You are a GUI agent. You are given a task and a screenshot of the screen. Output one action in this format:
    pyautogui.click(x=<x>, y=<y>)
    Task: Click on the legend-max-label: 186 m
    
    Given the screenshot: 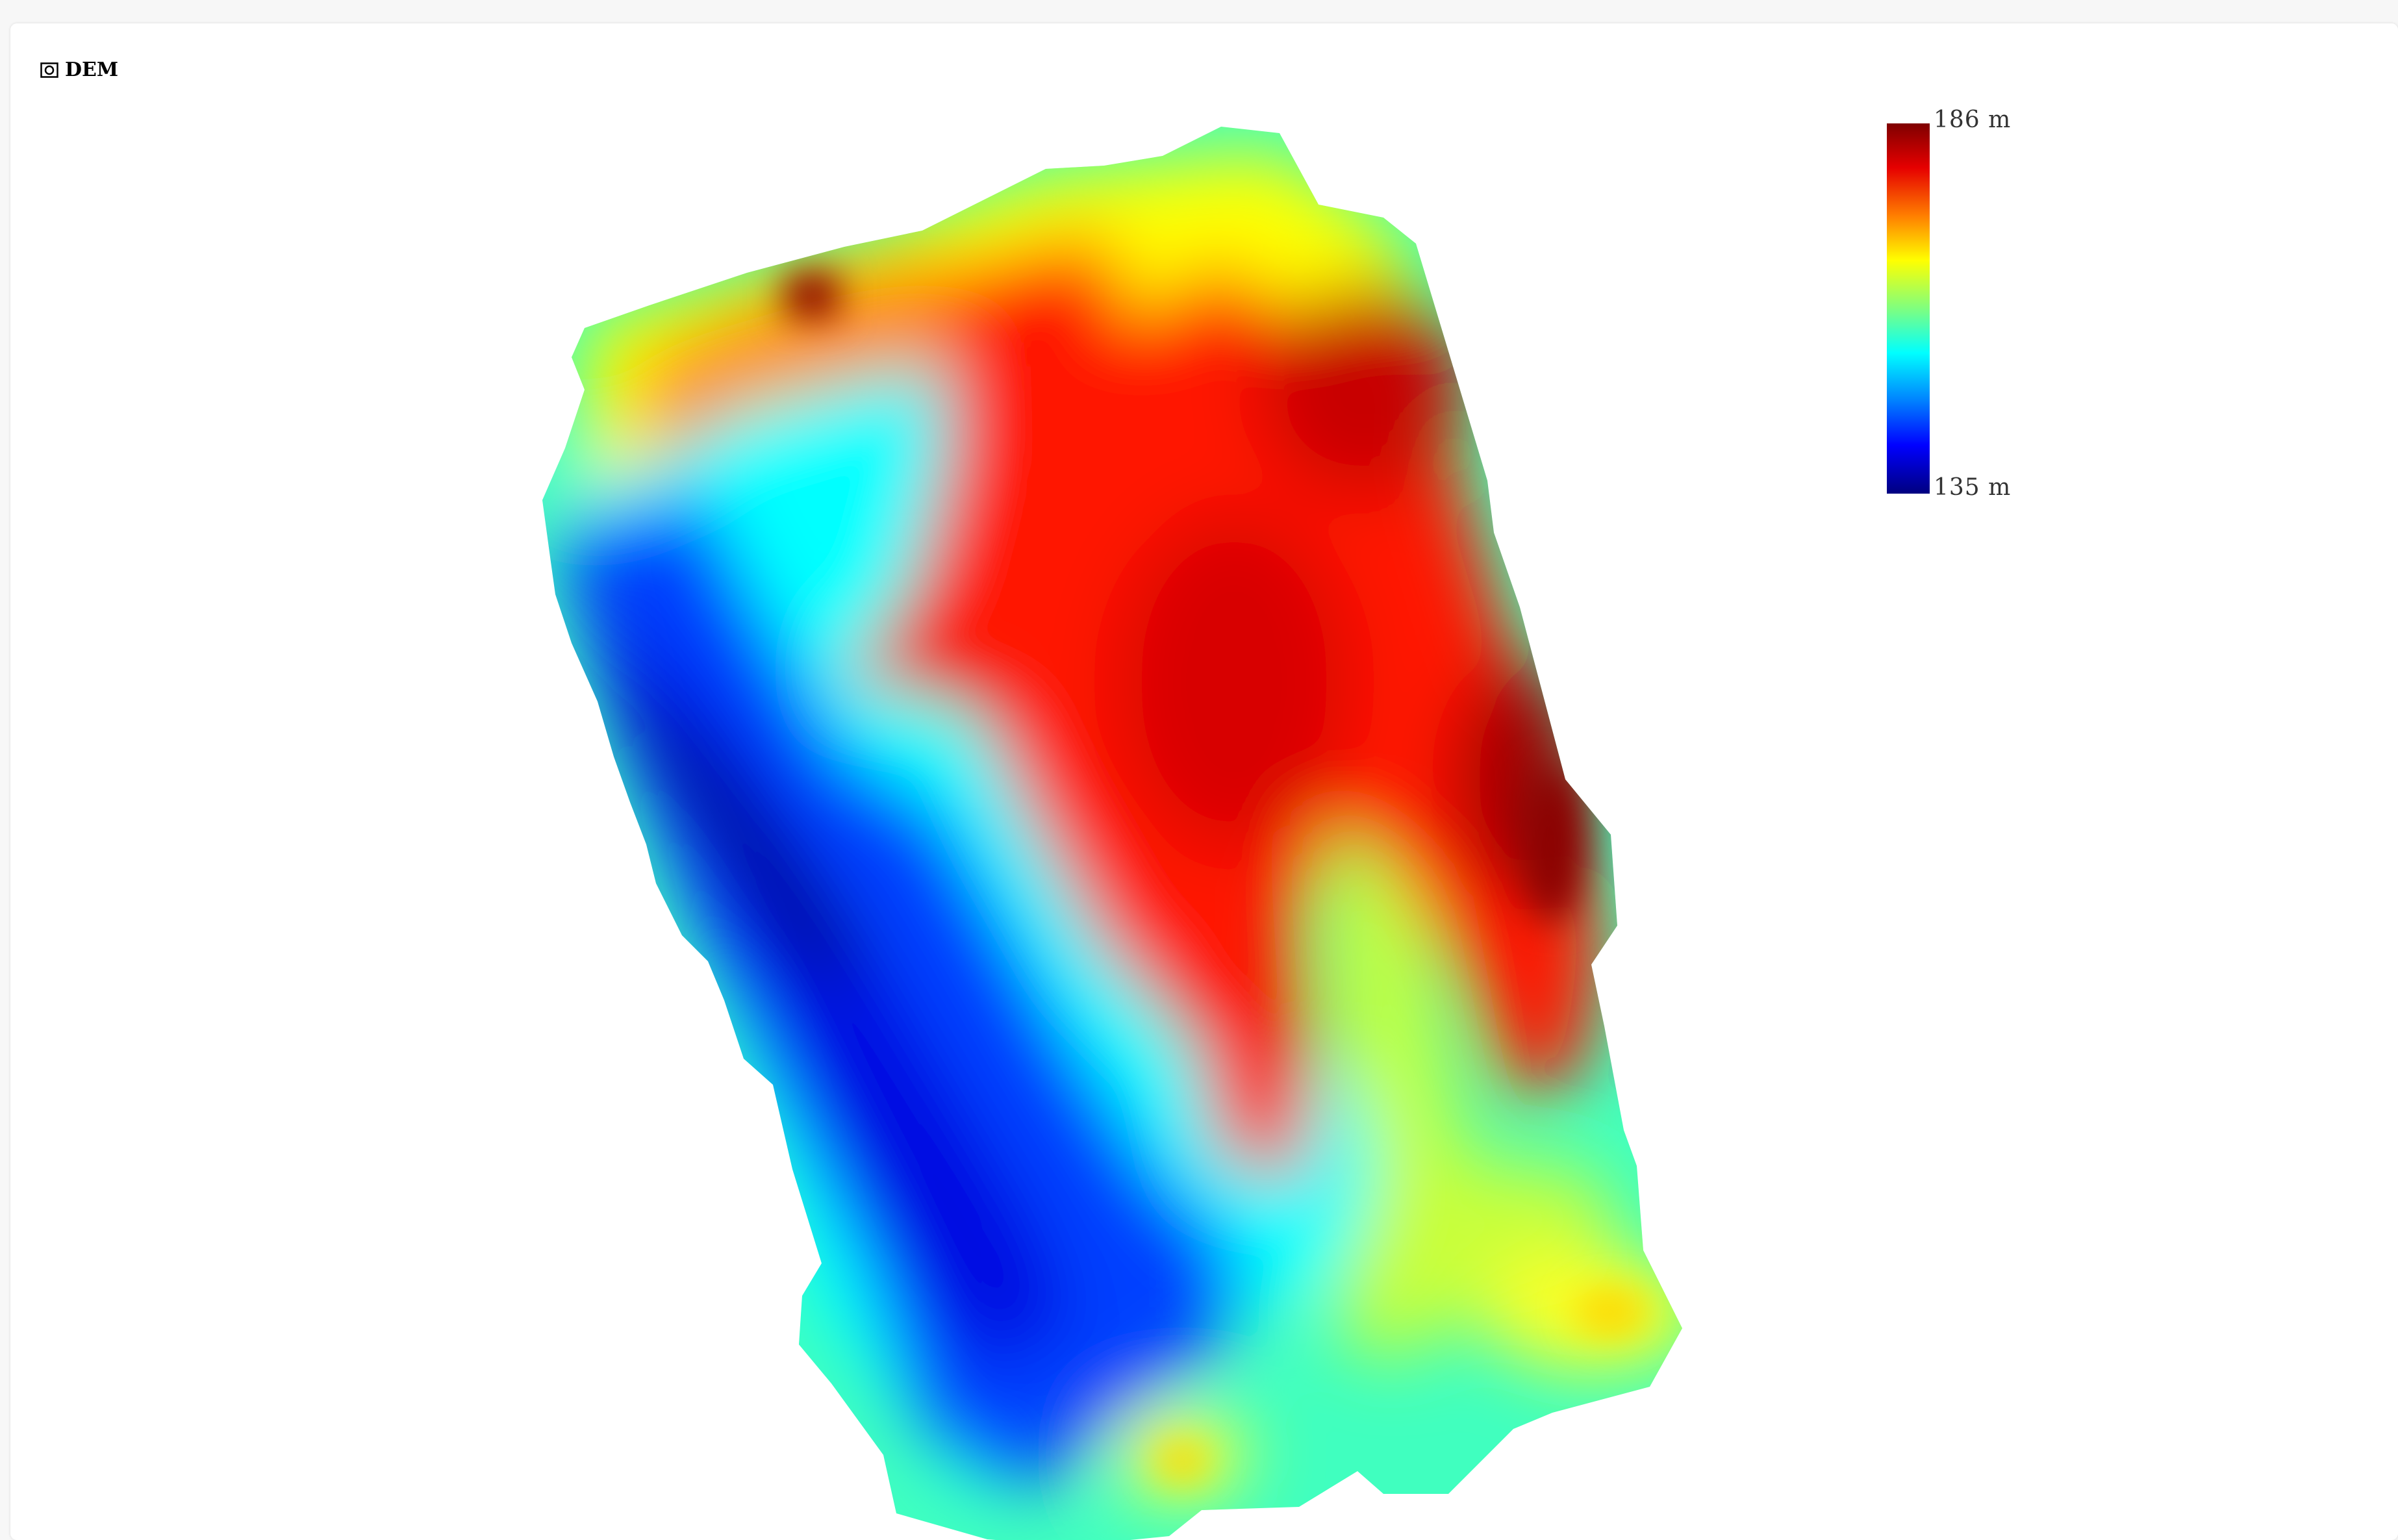 What is the action you would take?
    pyautogui.click(x=1973, y=120)
    